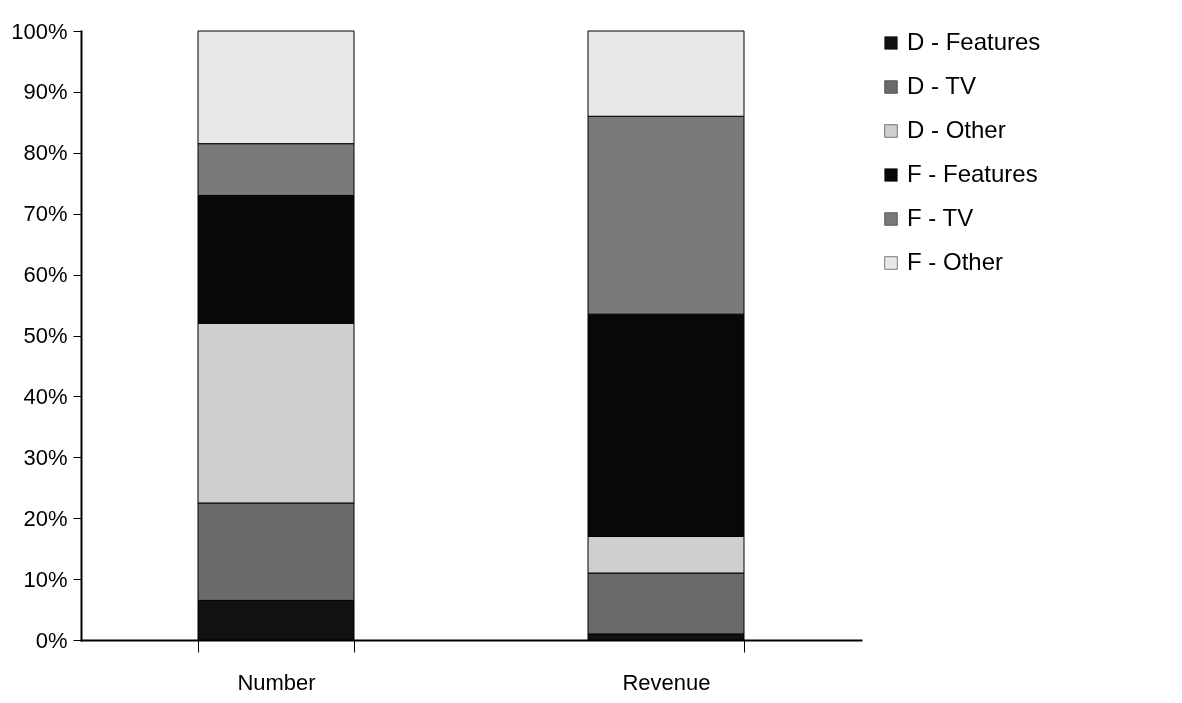 Image resolution: width=1182 pixels, height=703 pixels. I want to click on legend-label: F - TV, so click(940, 217).